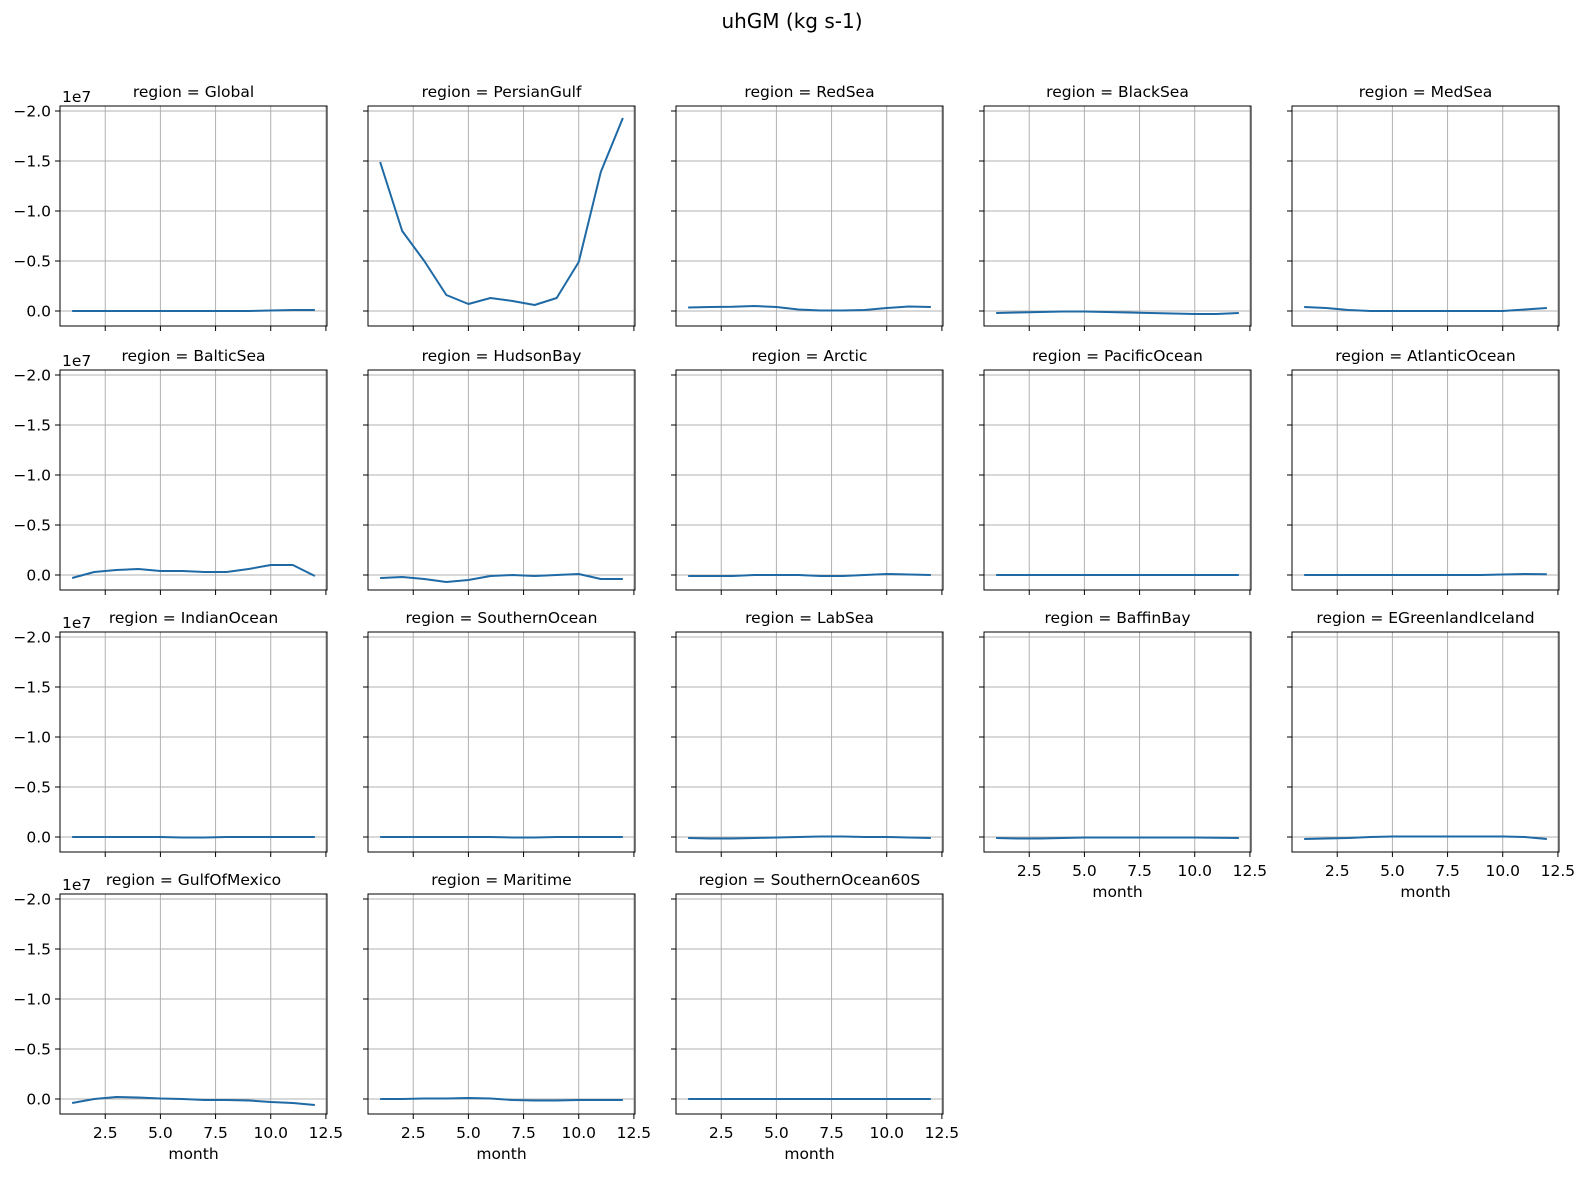  Describe the element at coordinates (193, 880) in the screenshot. I see `panel-title: region = GulfOfMexico` at that location.